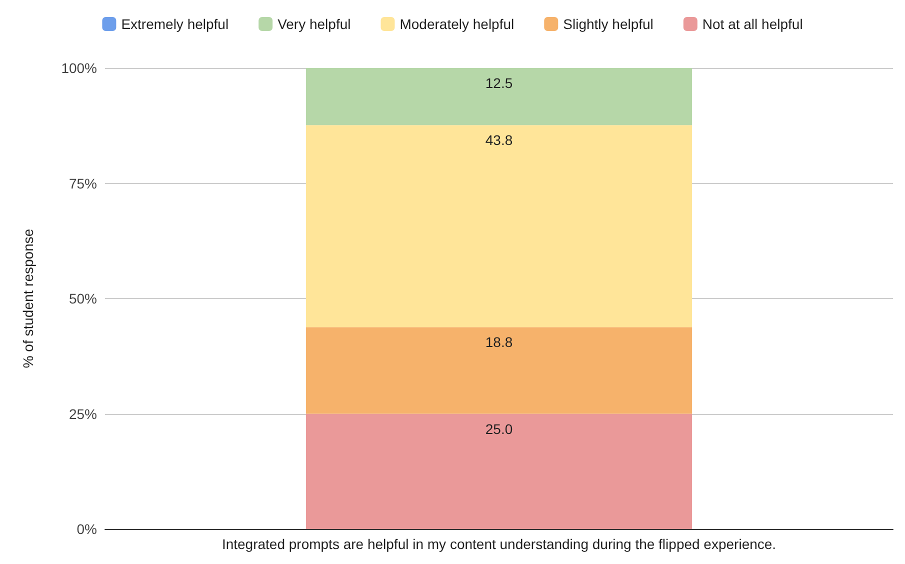 The width and height of the screenshot is (905, 564). I want to click on data-label: 25.0, so click(499, 428).